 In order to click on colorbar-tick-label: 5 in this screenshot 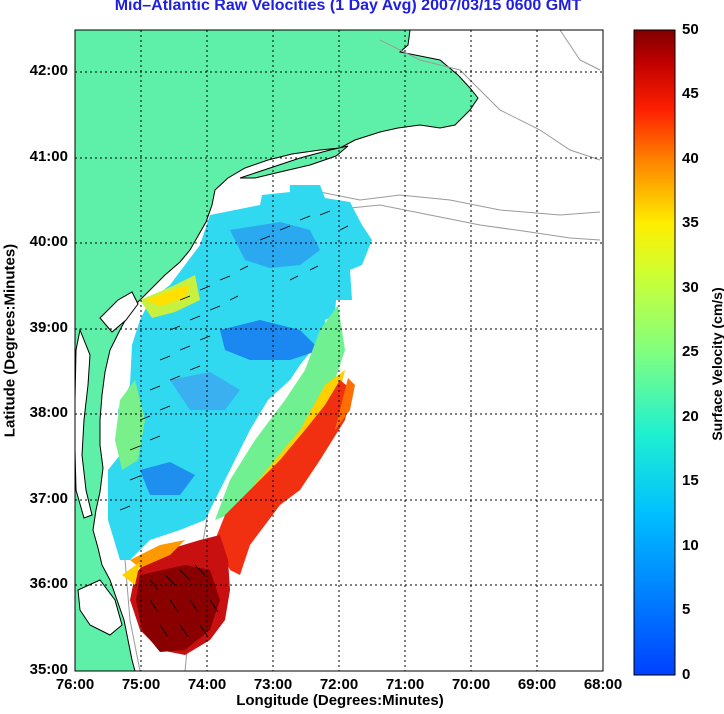, I will do `click(686, 609)`.